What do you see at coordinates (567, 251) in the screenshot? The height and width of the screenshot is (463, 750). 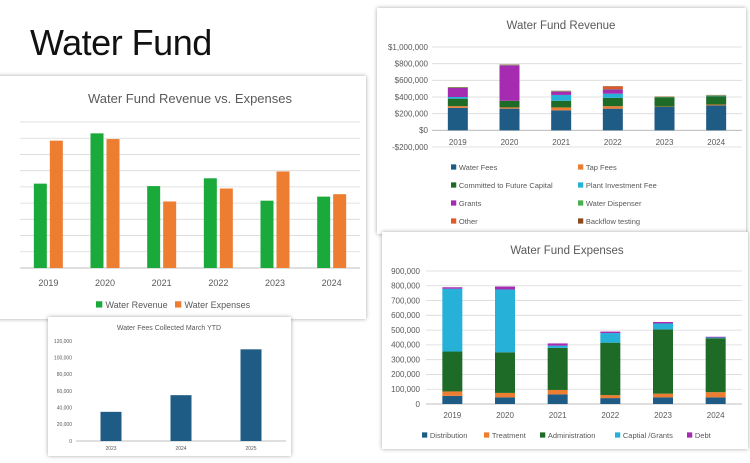 I see `chart-title: Water Fund Expenses` at bounding box center [567, 251].